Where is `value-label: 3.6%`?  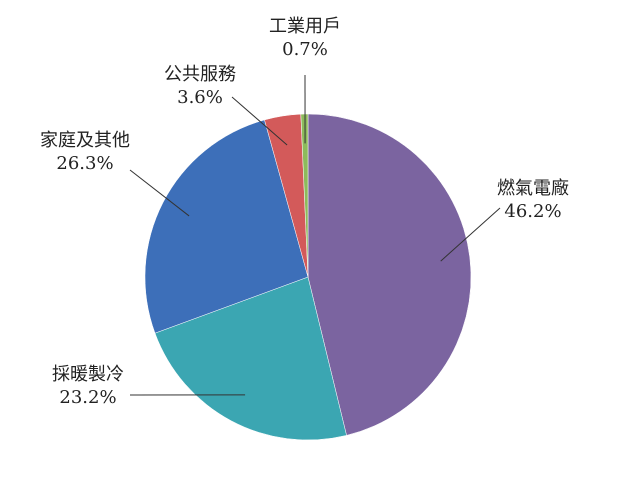 value-label: 3.6% is located at coordinates (200, 97).